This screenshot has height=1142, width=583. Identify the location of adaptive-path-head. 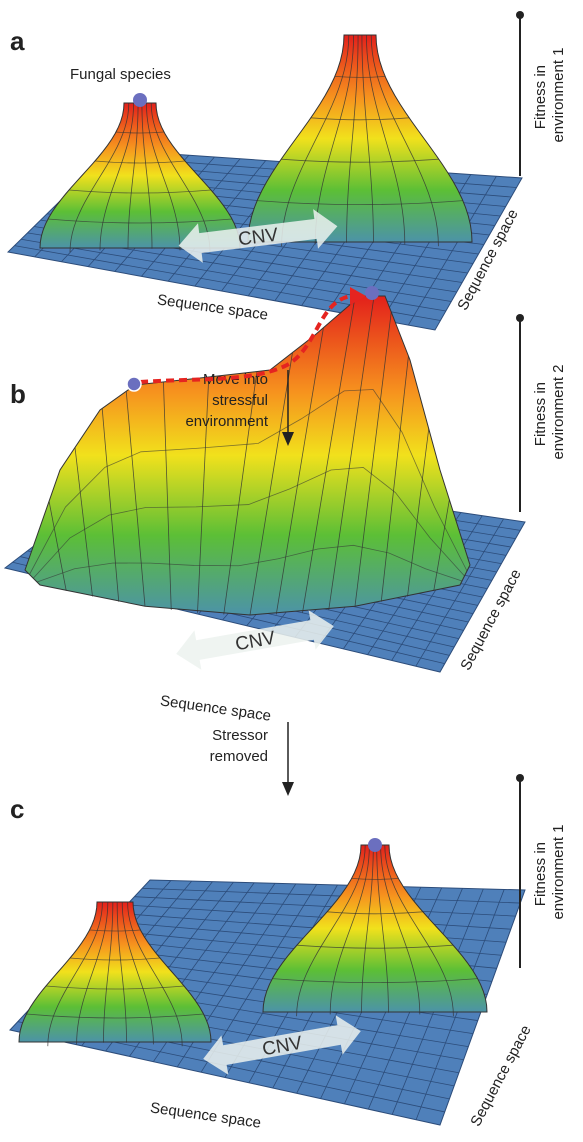
(358, 296).